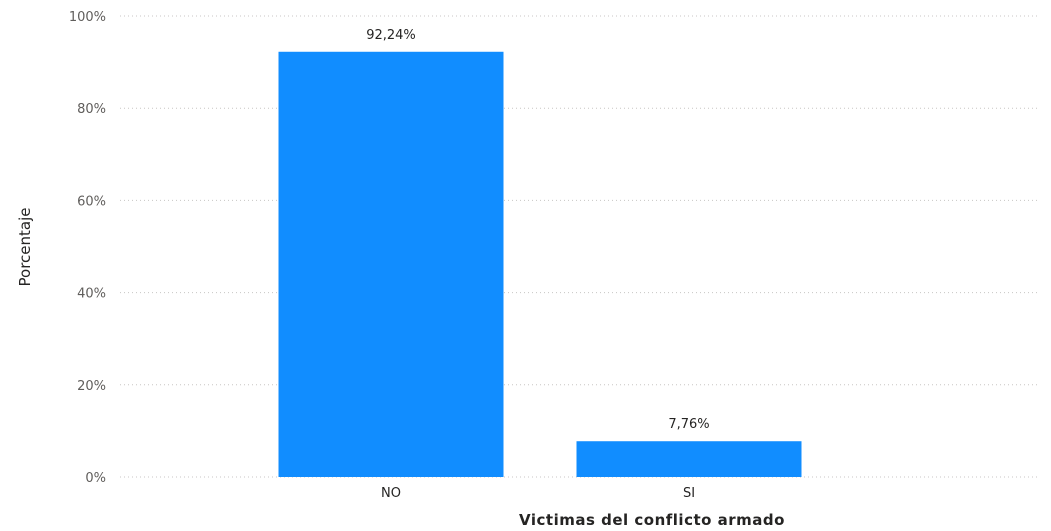 This screenshot has height=531, width=1051. Describe the element at coordinates (25, 247) in the screenshot. I see `y-axis-title: Porcentaje` at that location.